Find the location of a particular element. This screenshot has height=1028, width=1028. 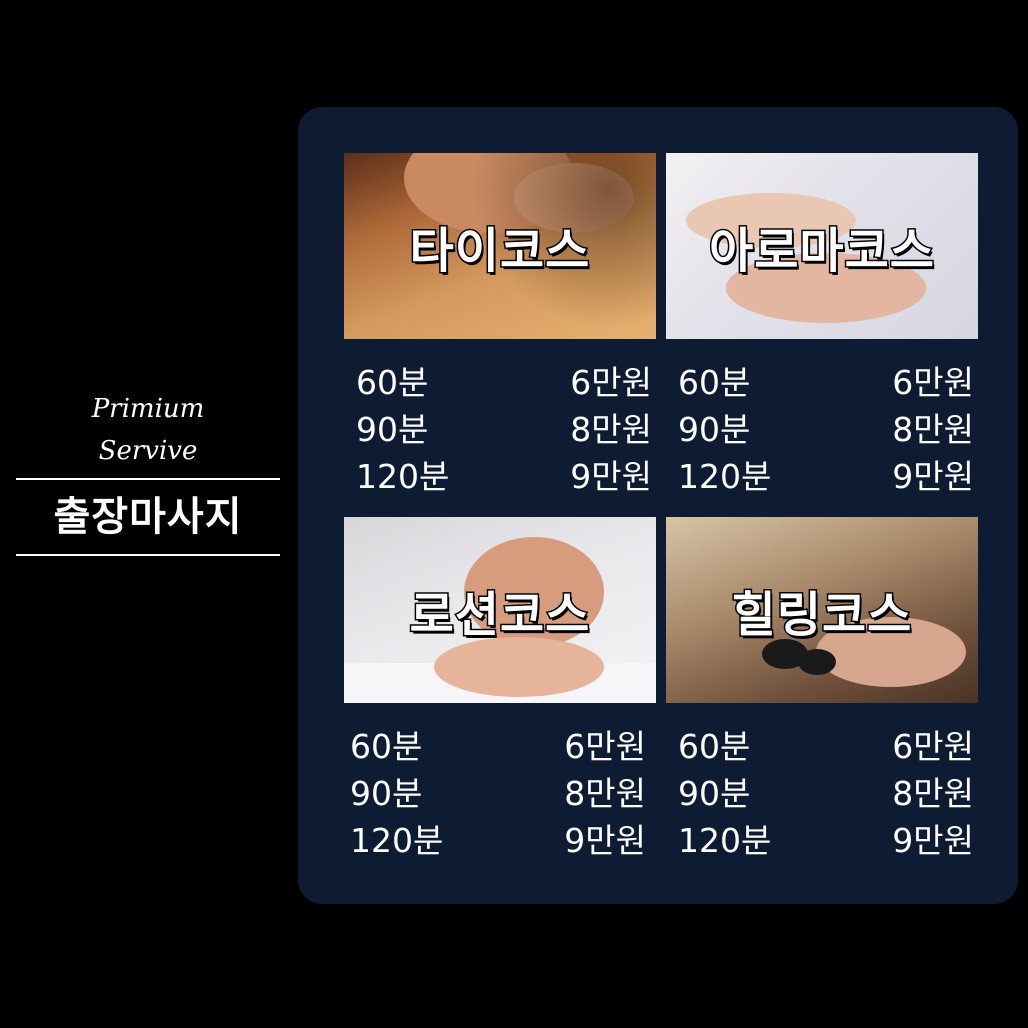

price-list-healing: 60분 6만원 90분 8만원 120분 9만원 is located at coordinates (822, 793).